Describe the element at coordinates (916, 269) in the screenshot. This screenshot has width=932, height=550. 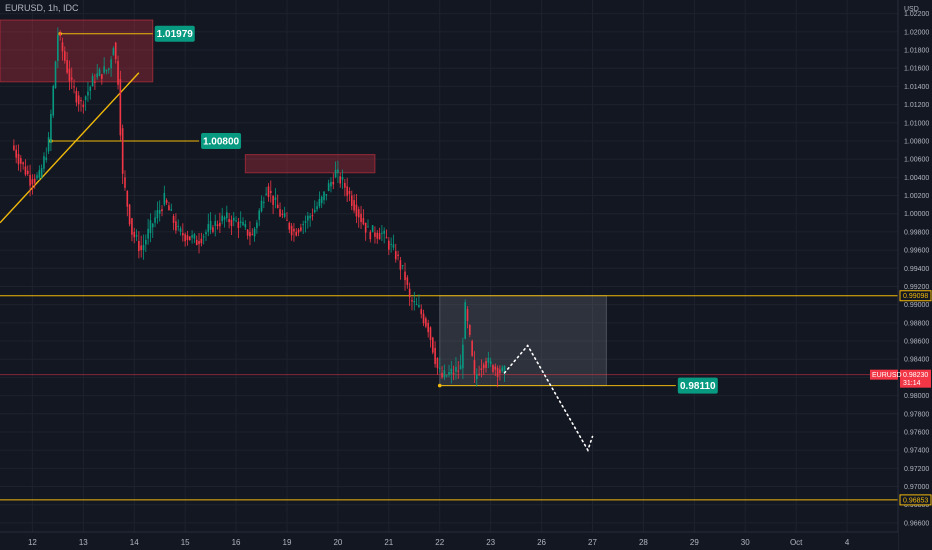
I see `price-tick-label: 0.99400` at that location.